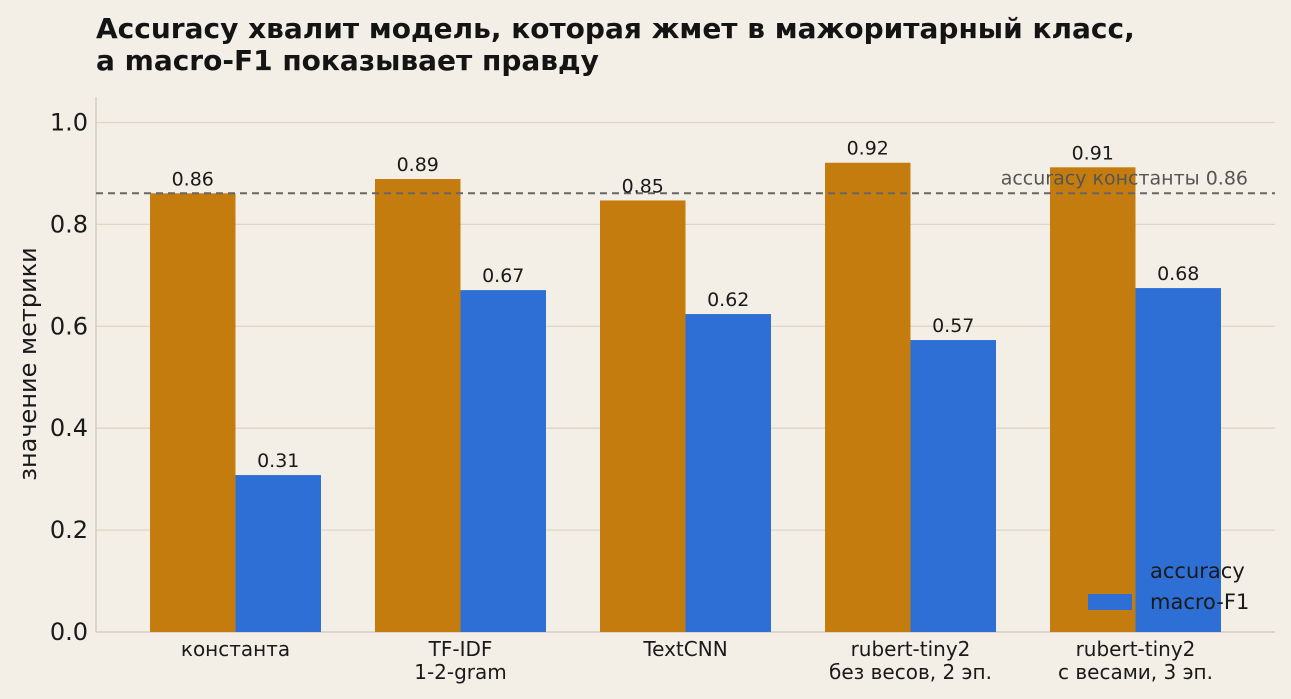 This screenshot has width=1291, height=699. I want to click on data-label: 0.62, so click(728, 300).